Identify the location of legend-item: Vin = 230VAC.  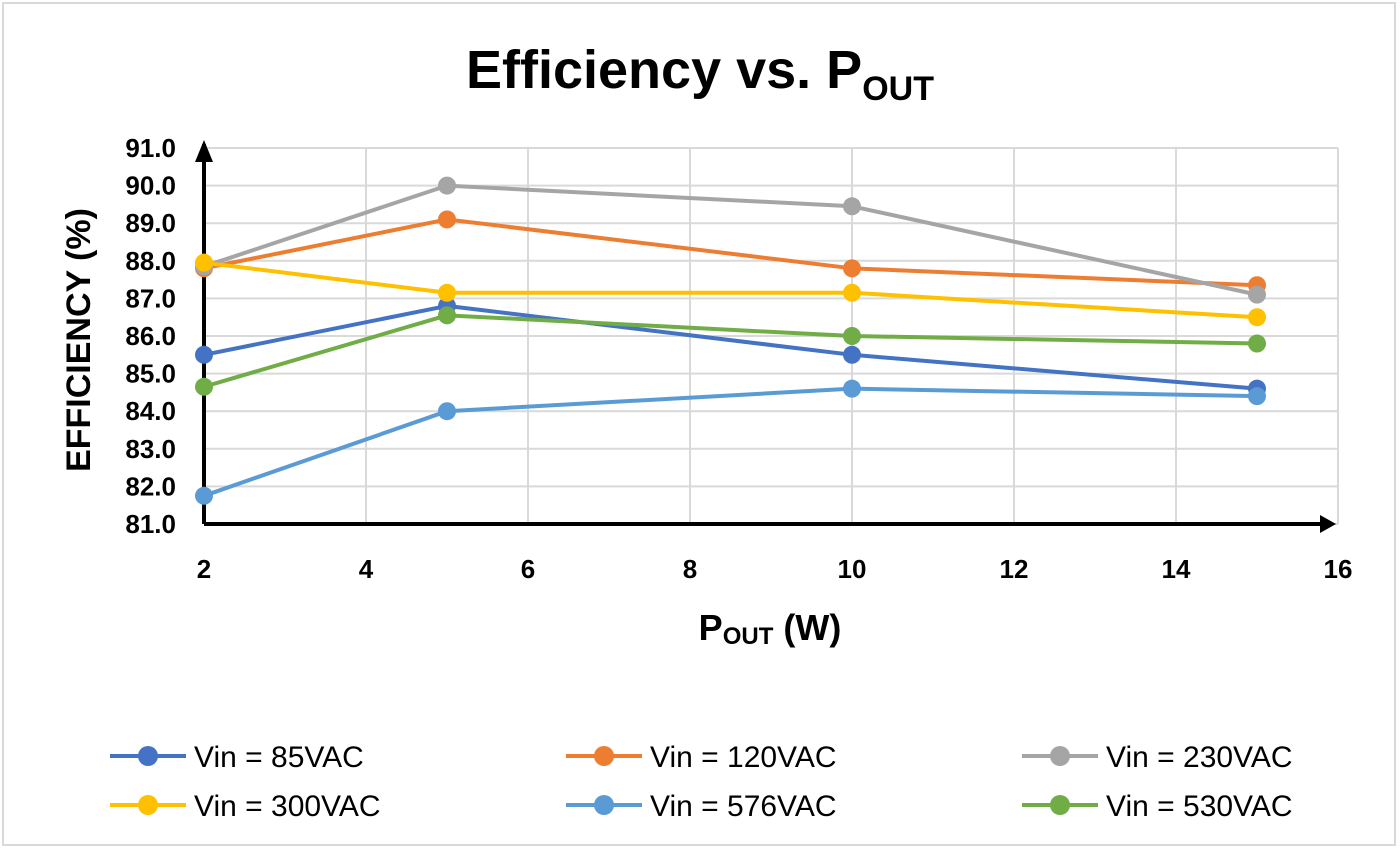
(1157, 757).